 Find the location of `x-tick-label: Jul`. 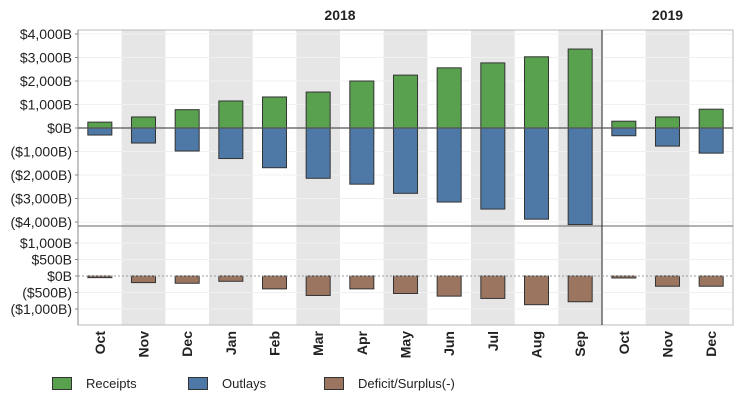

x-tick-label: Jul is located at coordinates (493, 341).